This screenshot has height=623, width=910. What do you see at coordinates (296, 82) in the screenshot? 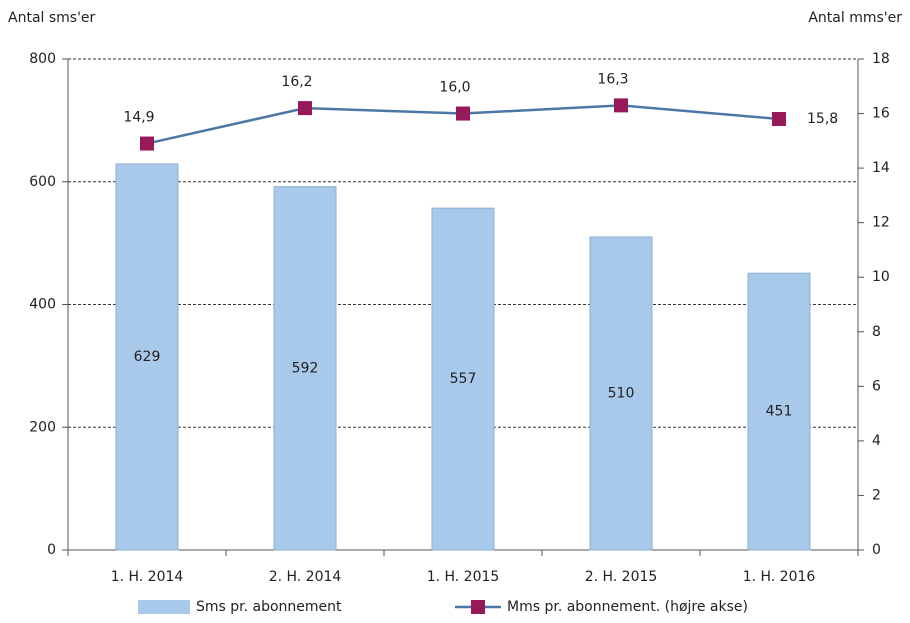
I see `line-value-label: 16,2` at bounding box center [296, 82].